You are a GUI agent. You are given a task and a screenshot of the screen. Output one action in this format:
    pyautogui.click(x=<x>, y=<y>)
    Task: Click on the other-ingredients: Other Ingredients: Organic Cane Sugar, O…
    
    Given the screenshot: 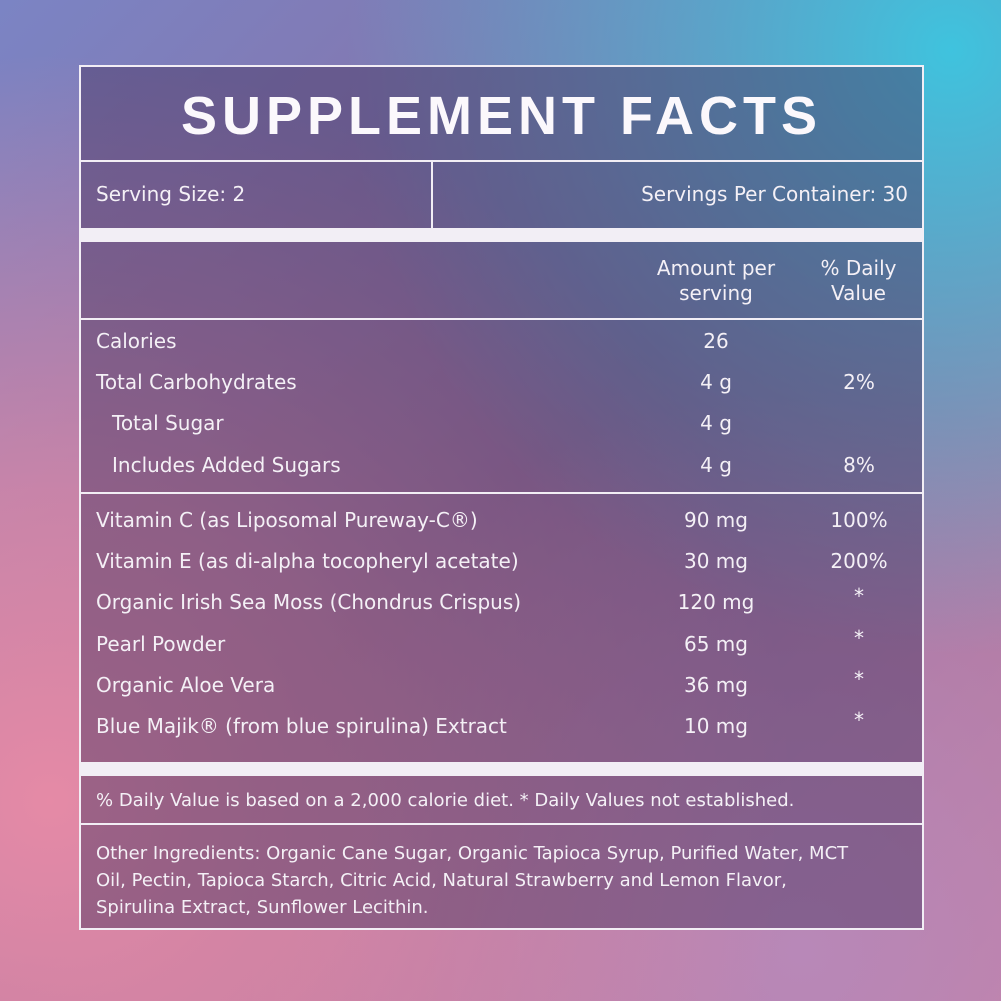 What is the action you would take?
    pyautogui.click(x=472, y=880)
    